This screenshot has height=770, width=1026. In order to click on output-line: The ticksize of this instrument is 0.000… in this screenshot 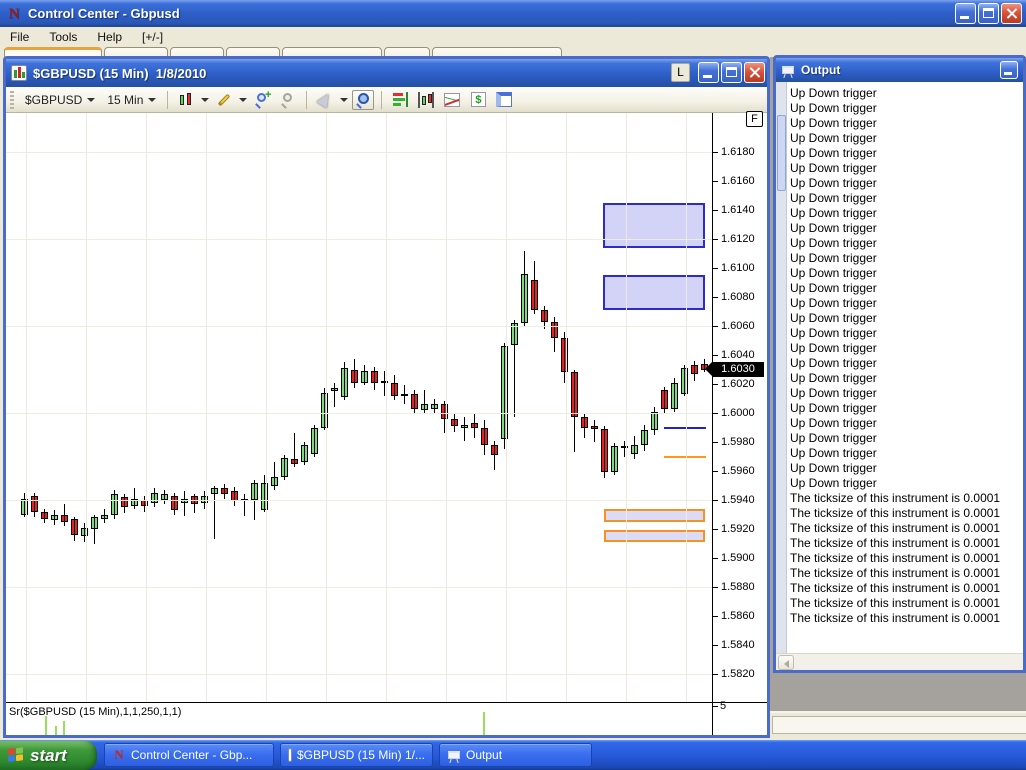, I will do `click(895, 498)`.